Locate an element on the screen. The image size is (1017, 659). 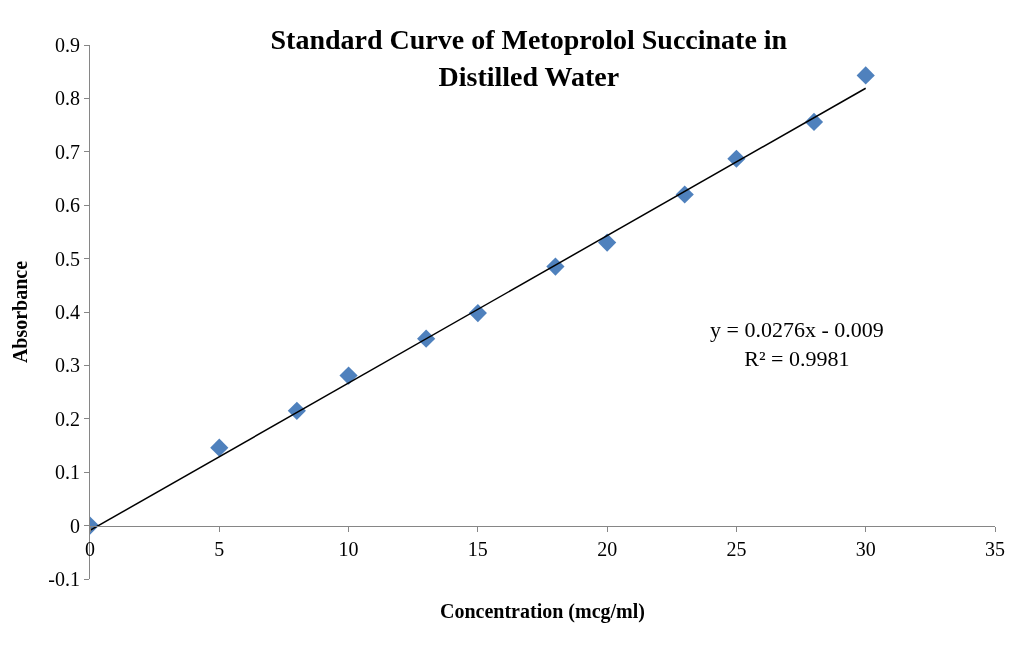
y-tick-label: 0.3 is located at coordinates (67, 365).